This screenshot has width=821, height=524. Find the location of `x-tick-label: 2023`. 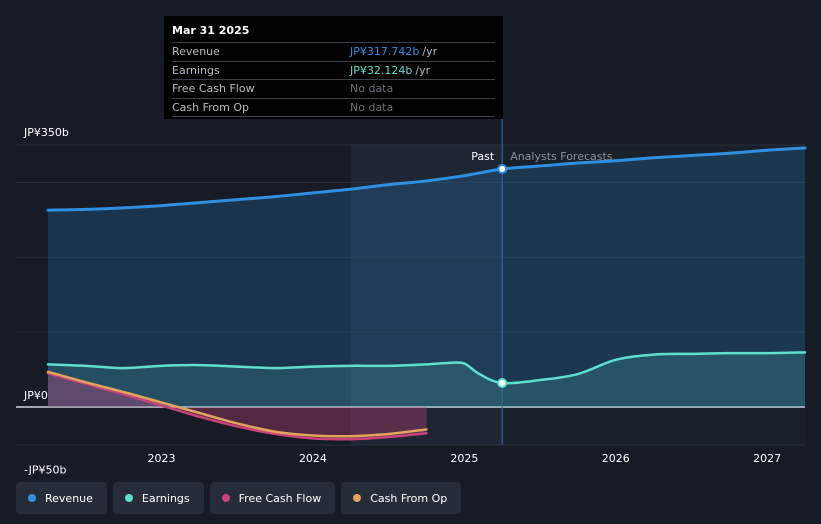

x-tick-label: 2023 is located at coordinates (162, 458).